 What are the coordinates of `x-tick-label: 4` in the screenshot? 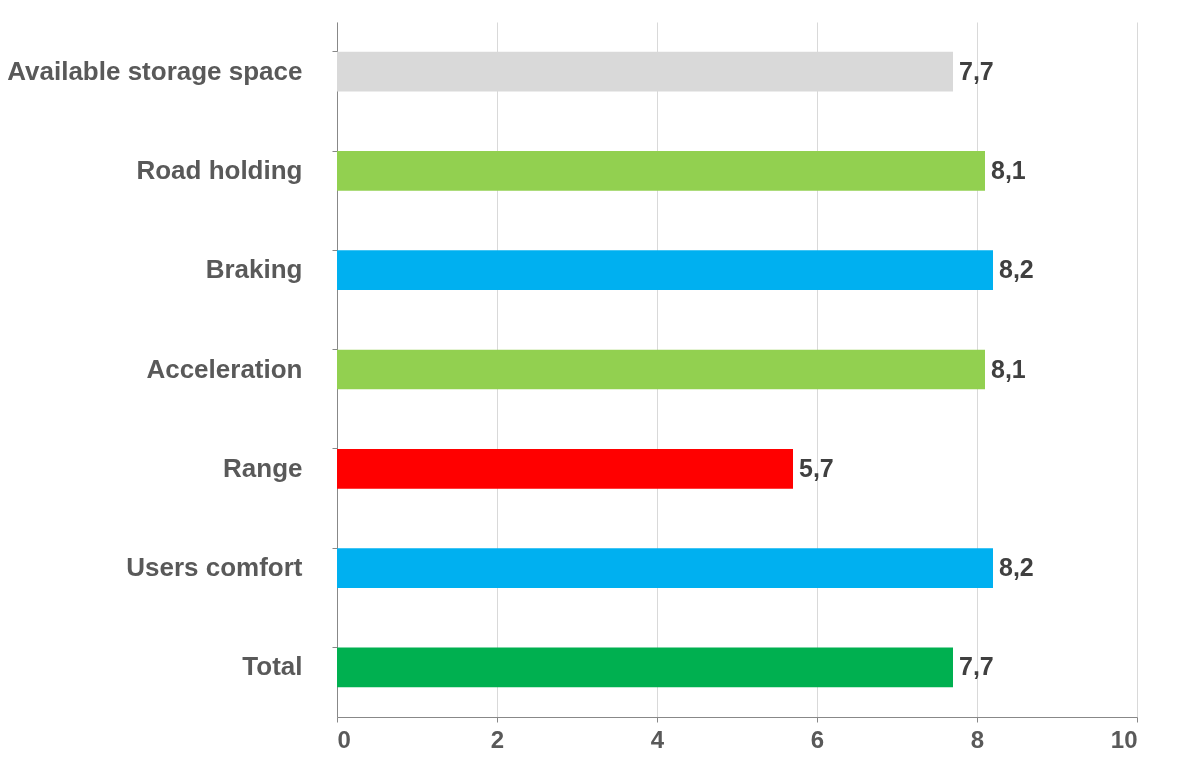 It's located at (657, 739).